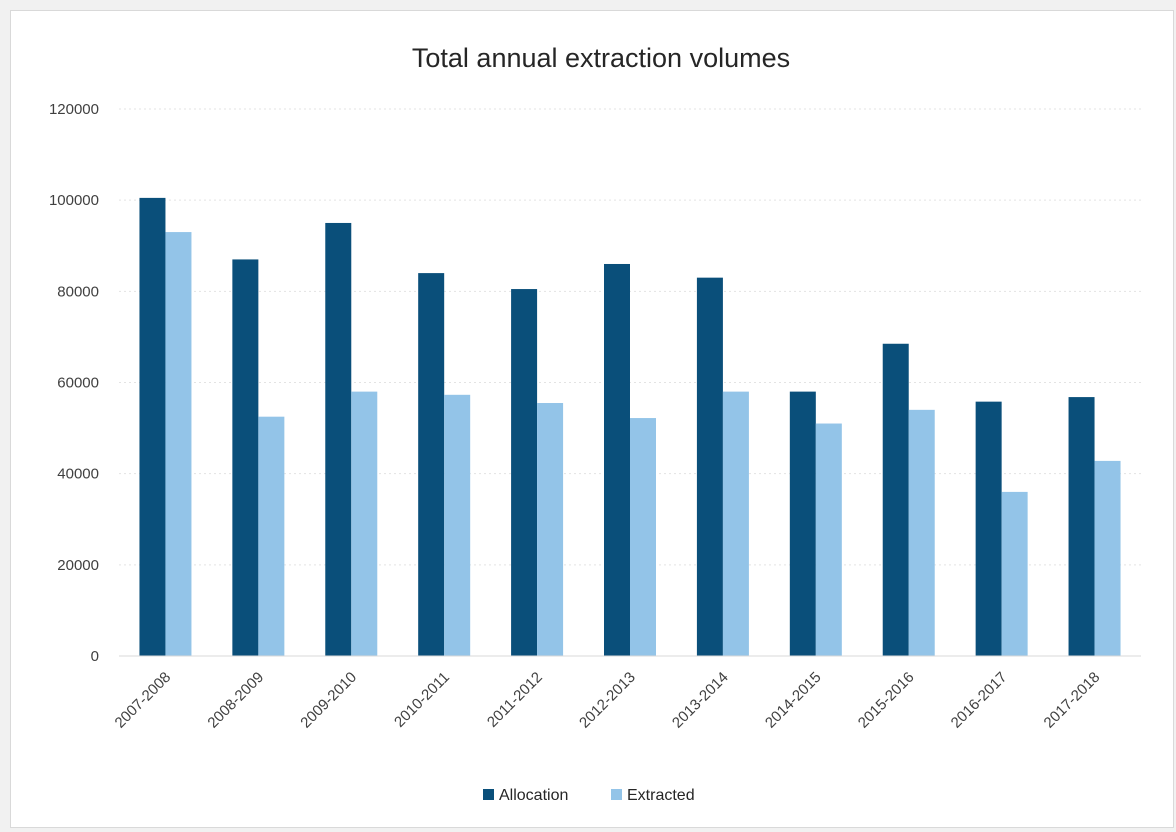  Describe the element at coordinates (364, 523) in the screenshot. I see `bar-extracted-2009-2010` at that location.